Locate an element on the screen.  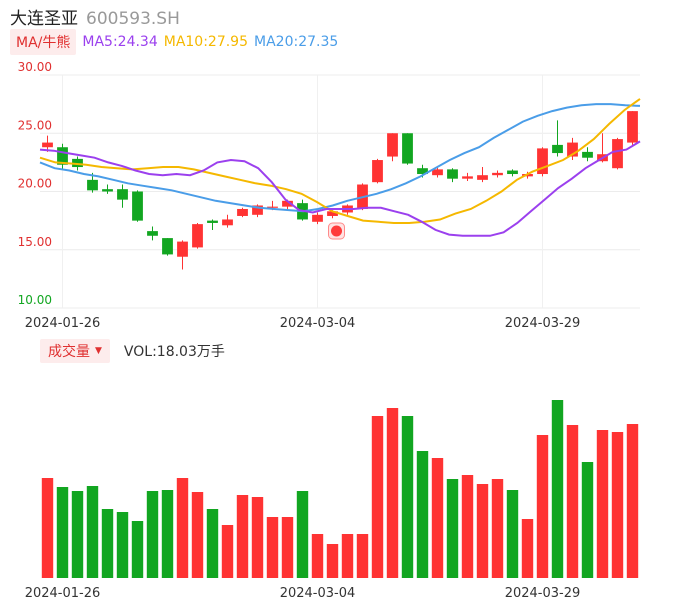
ma-legend: MA/牛熊 MA5:24.34 MA10:27.95 MA20:27.35 is located at coordinates (177, 42).